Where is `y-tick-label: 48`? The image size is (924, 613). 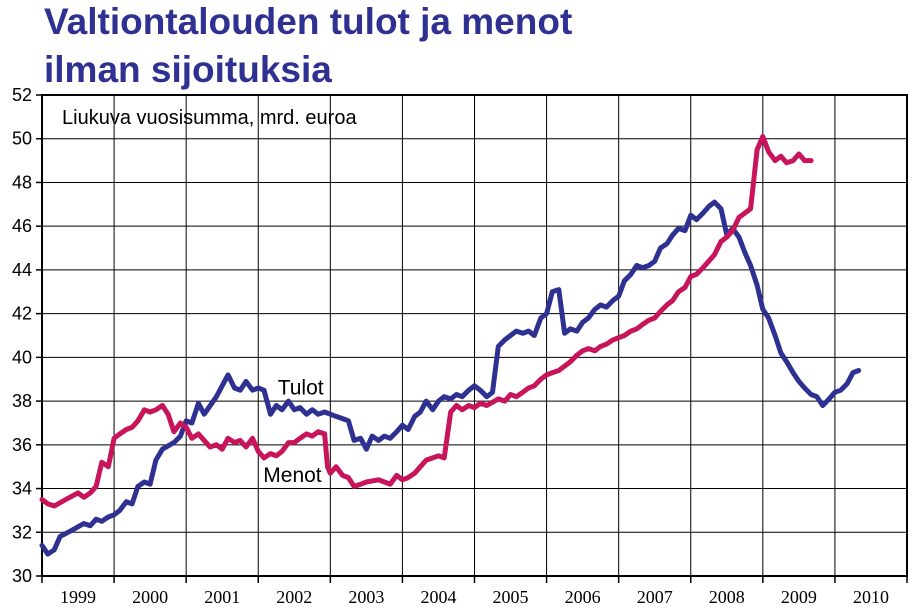 y-tick-label: 48 is located at coordinates (22, 182).